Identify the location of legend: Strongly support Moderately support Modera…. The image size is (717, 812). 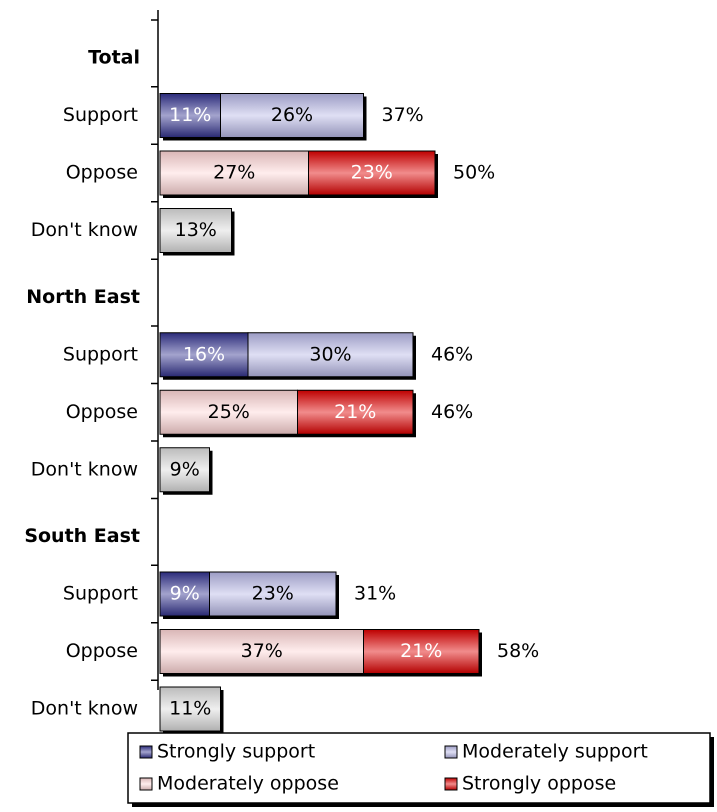
(420, 769).